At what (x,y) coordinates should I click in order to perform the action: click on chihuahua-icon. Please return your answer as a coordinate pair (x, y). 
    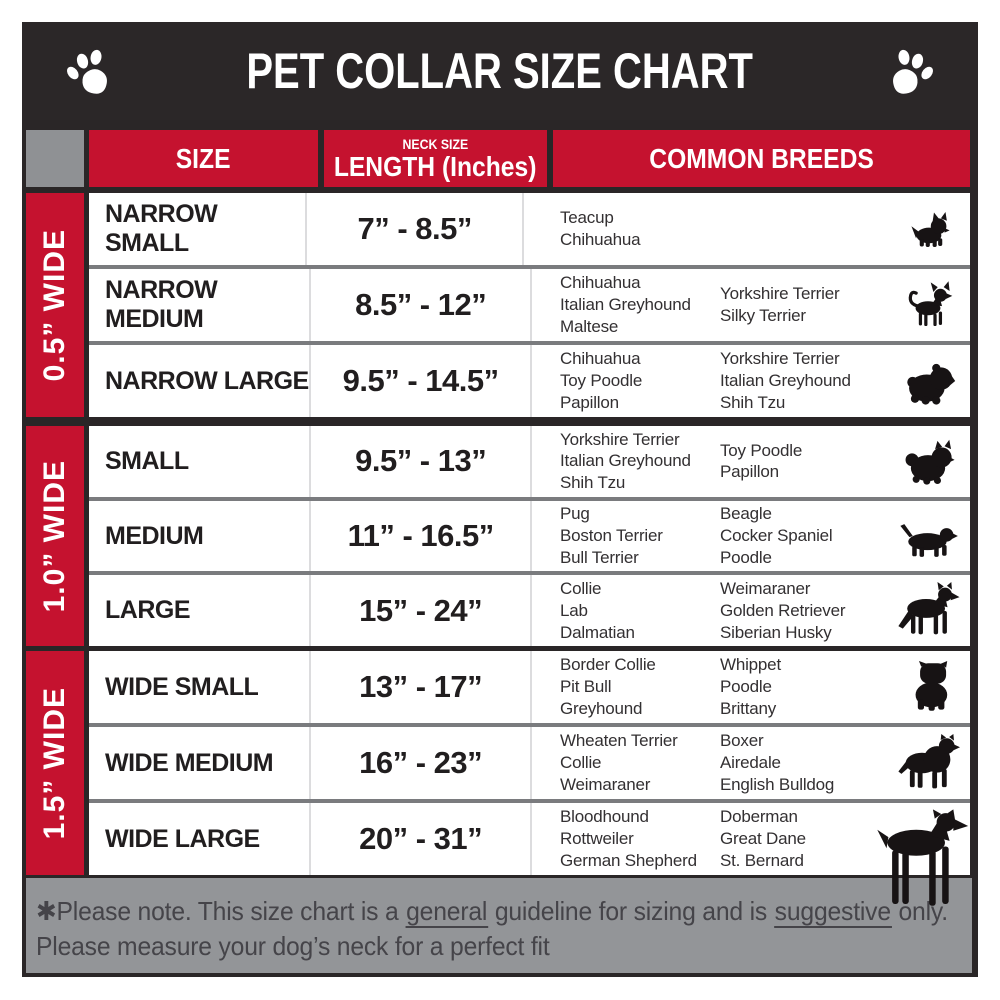
    Looking at the image, I should click on (928, 305).